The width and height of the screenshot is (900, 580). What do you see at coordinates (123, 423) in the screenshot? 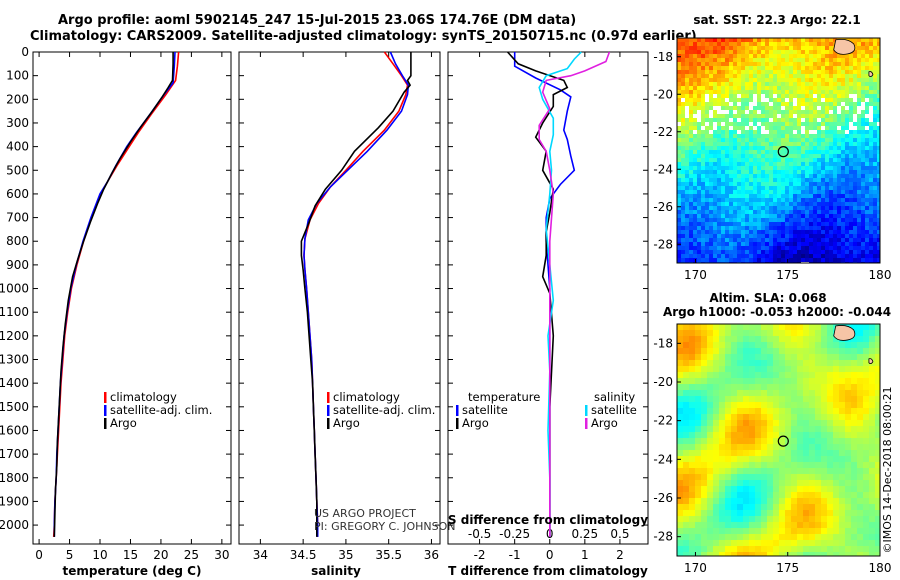
I see `legend-label: Argo` at bounding box center [123, 423].